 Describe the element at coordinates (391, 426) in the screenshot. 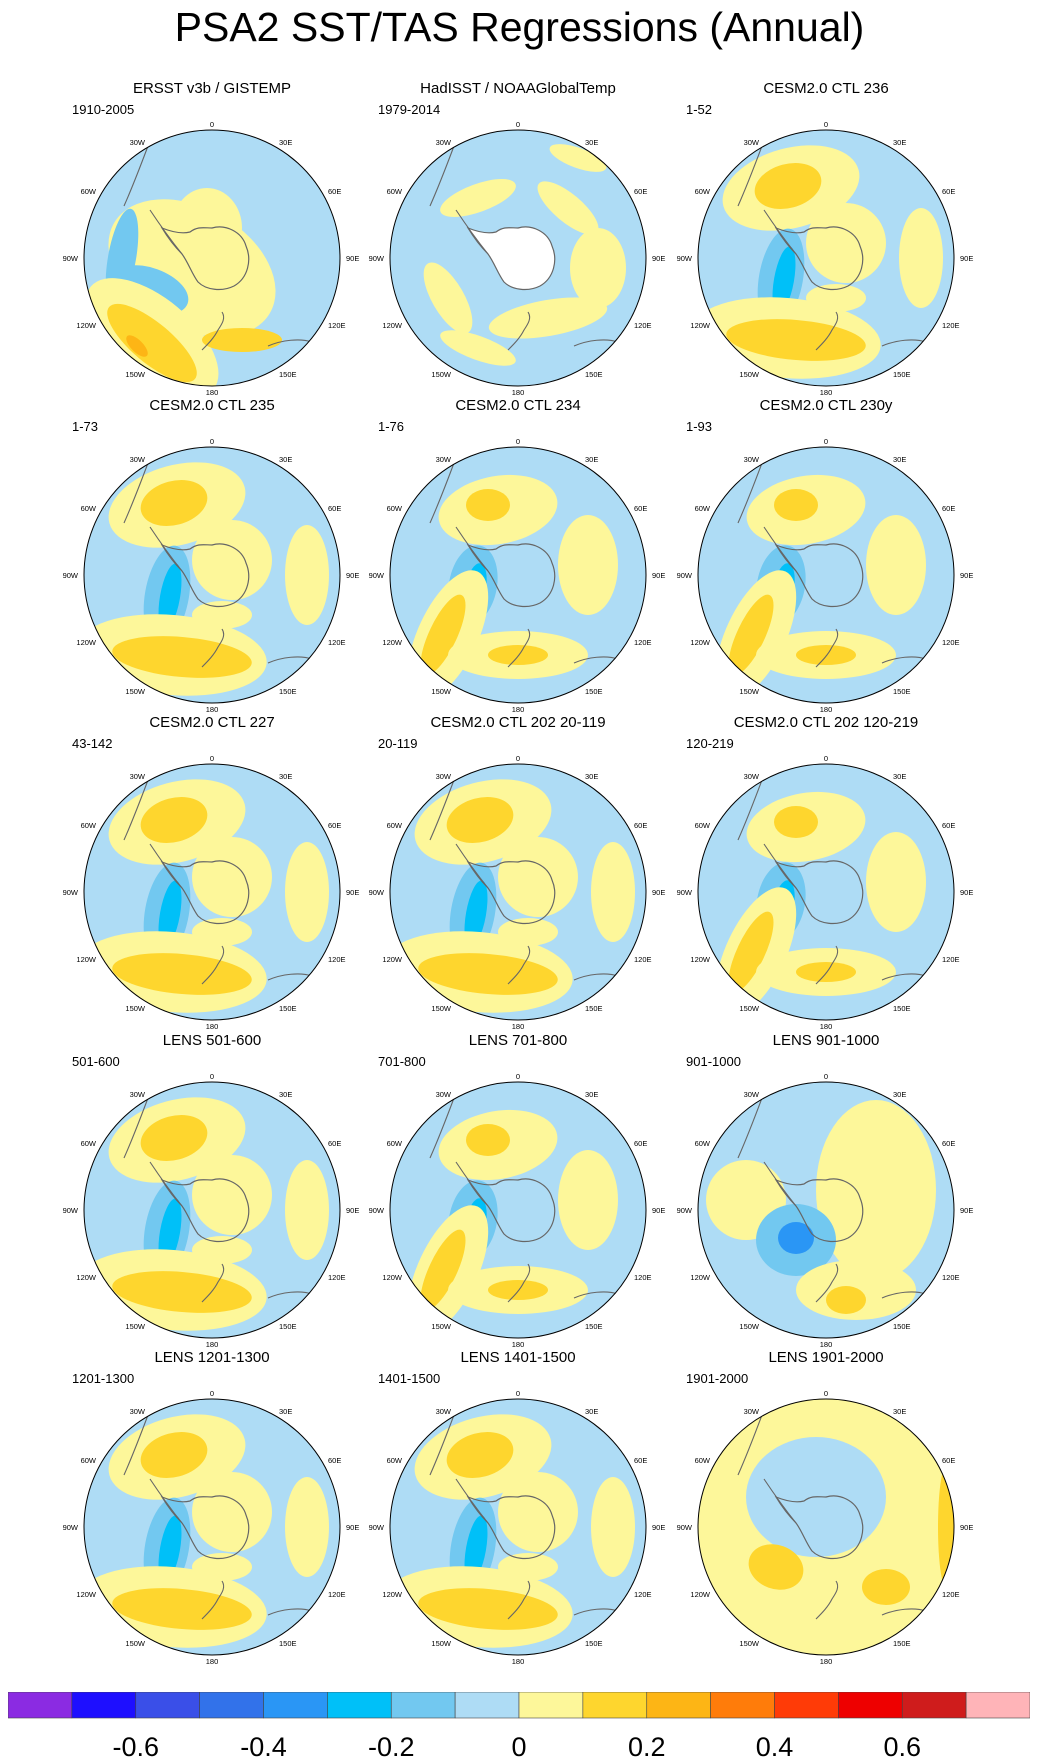

I see `panel-period: 1-76` at that location.